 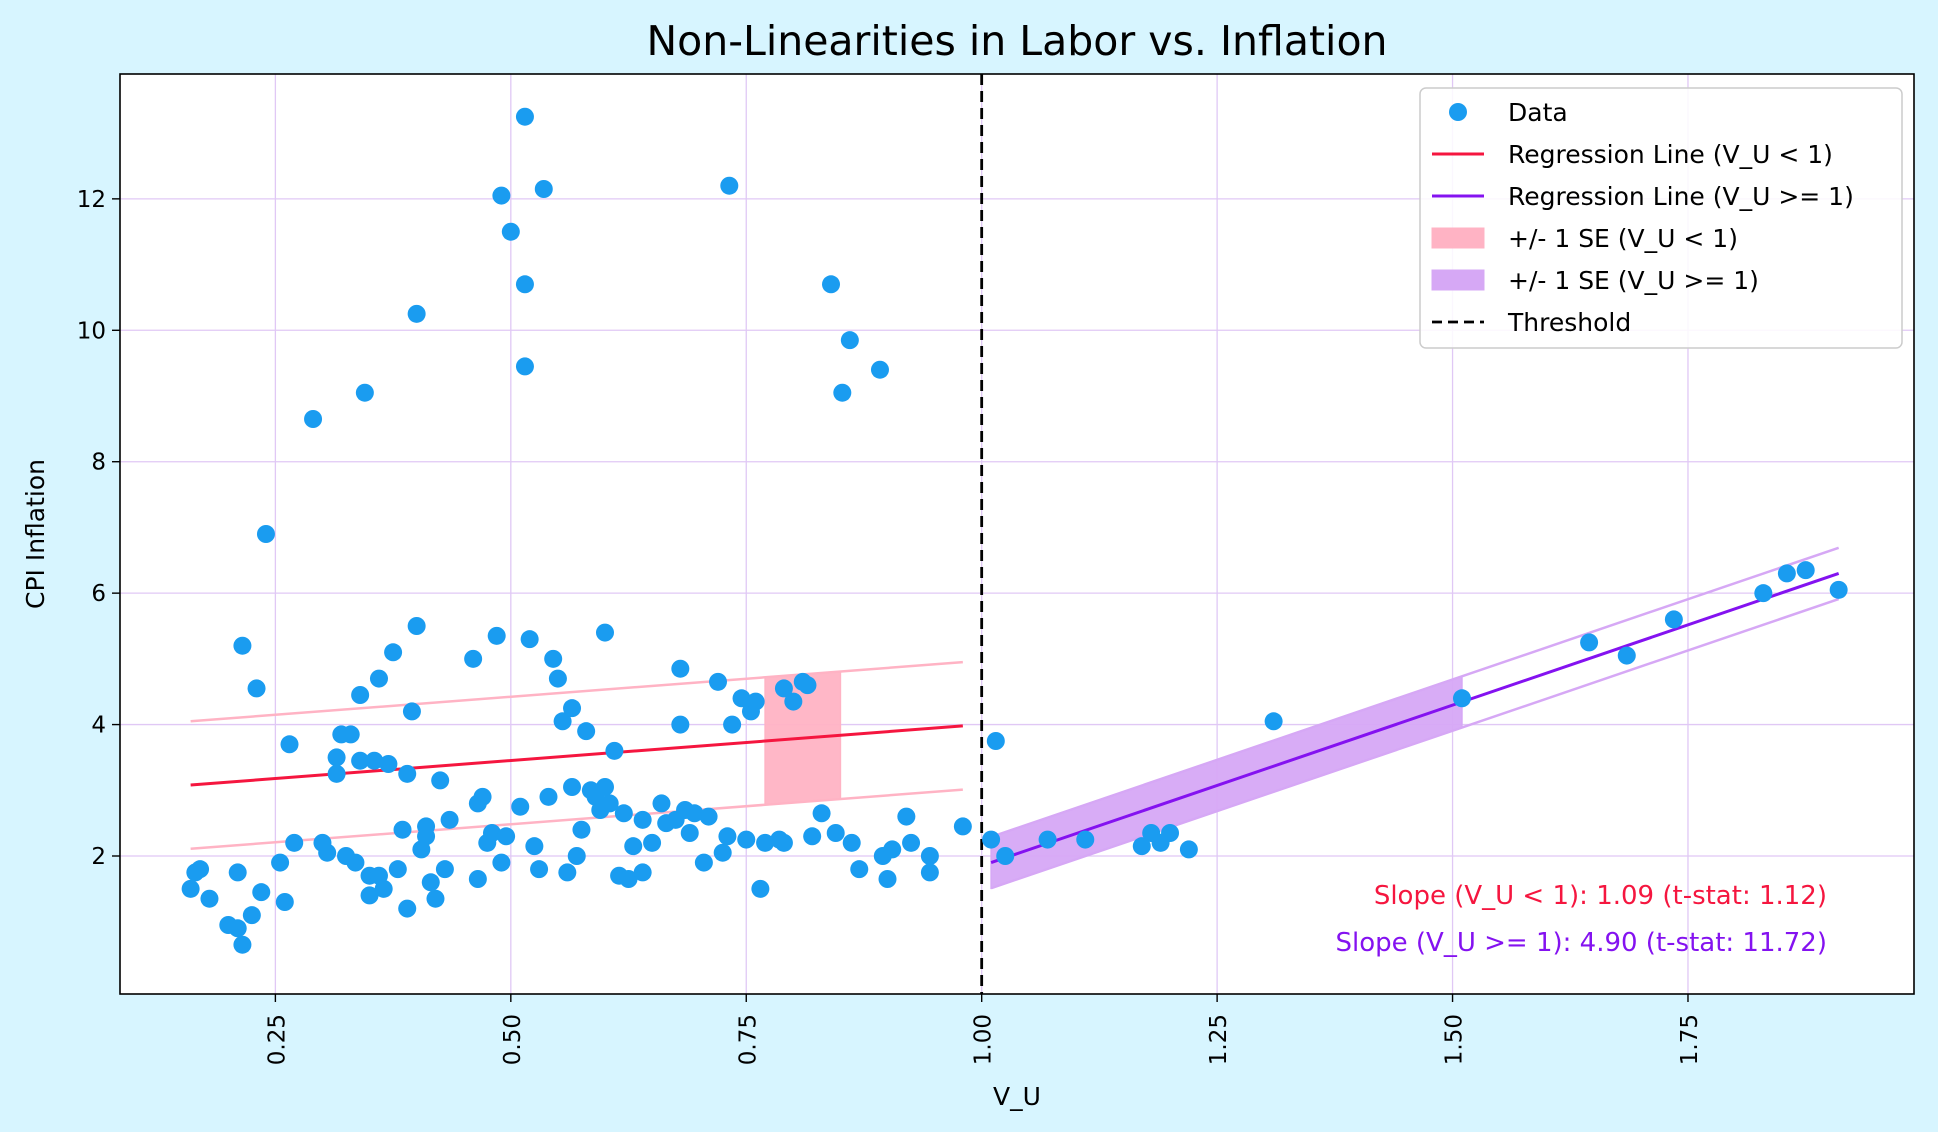 I want to click on y-tick-label: 8, so click(x=98, y=463).